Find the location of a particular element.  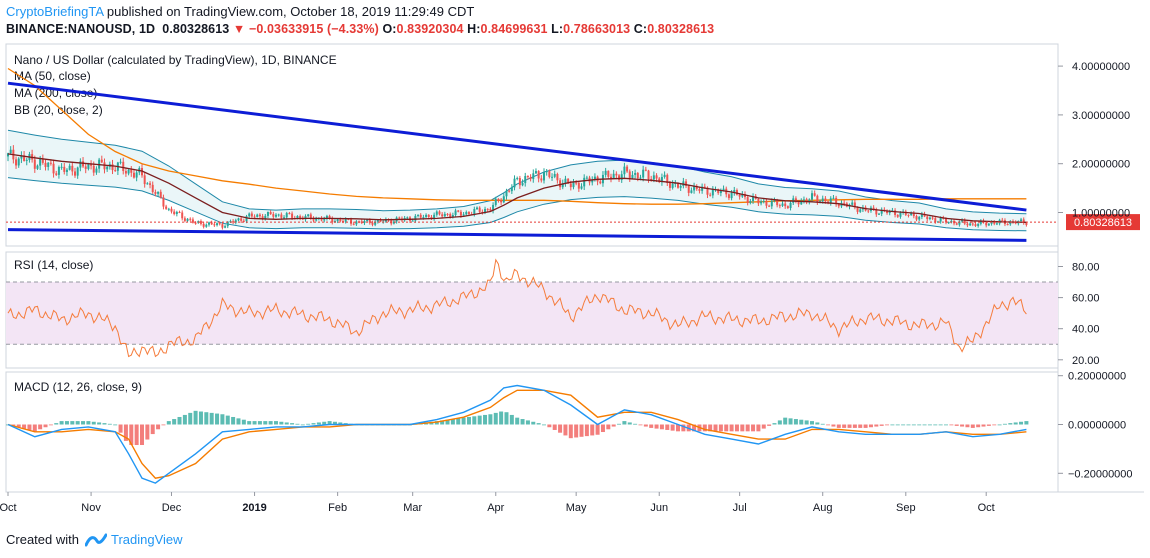

tradingview-link: TradingView is located at coordinates (146, 539).